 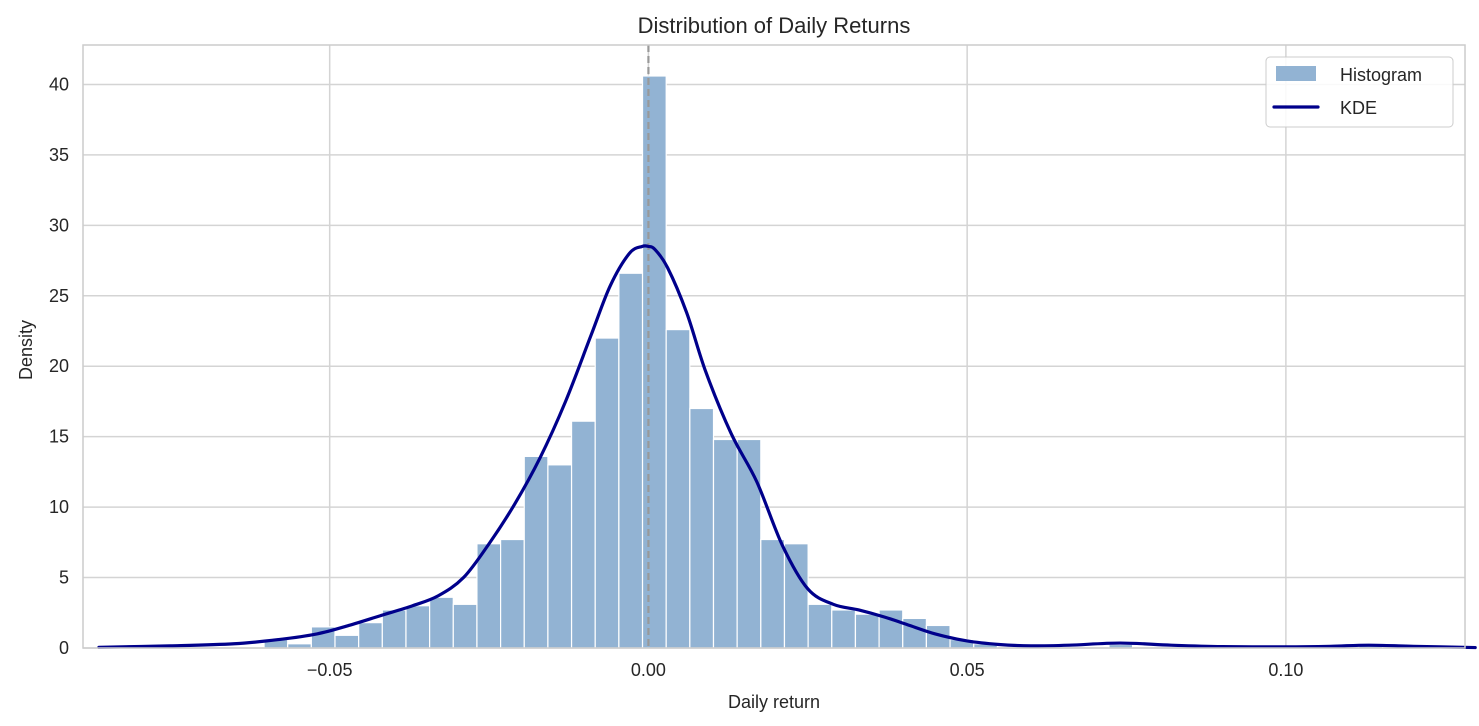 I want to click on y-tick-label: 25, so click(x=59, y=296).